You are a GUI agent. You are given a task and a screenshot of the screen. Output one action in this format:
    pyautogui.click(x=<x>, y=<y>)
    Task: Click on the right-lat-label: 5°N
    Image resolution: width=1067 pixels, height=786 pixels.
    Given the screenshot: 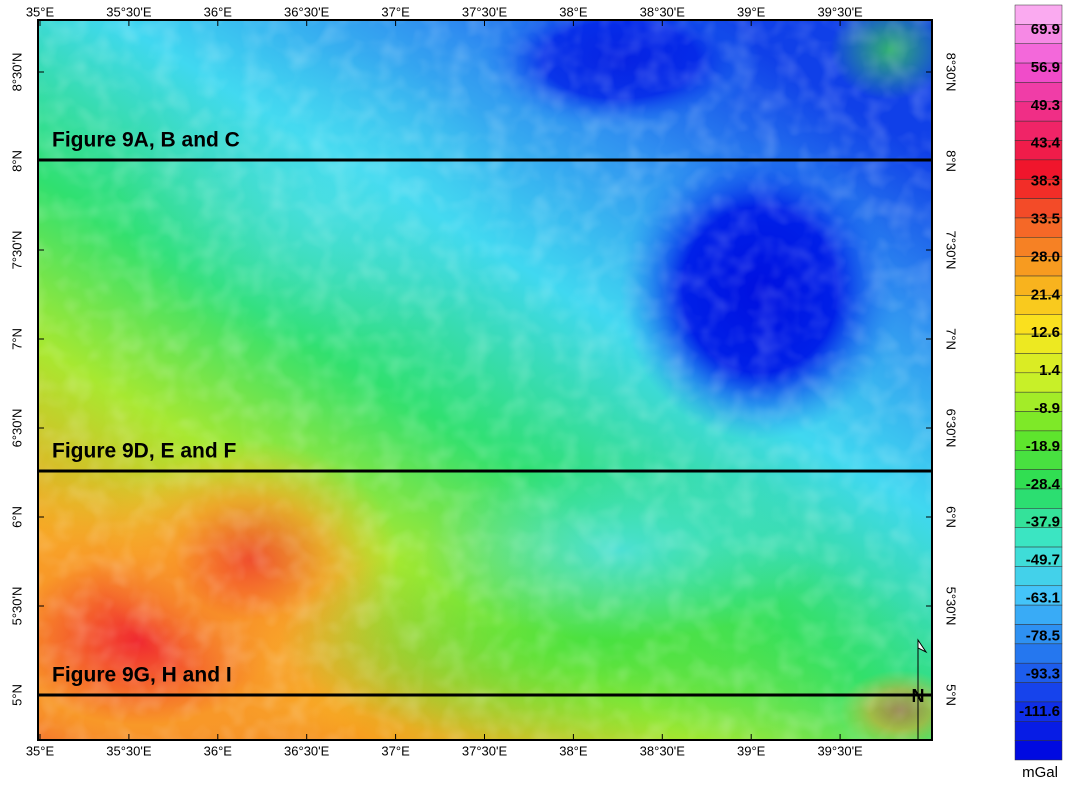 What is the action you would take?
    pyautogui.click(x=951, y=695)
    